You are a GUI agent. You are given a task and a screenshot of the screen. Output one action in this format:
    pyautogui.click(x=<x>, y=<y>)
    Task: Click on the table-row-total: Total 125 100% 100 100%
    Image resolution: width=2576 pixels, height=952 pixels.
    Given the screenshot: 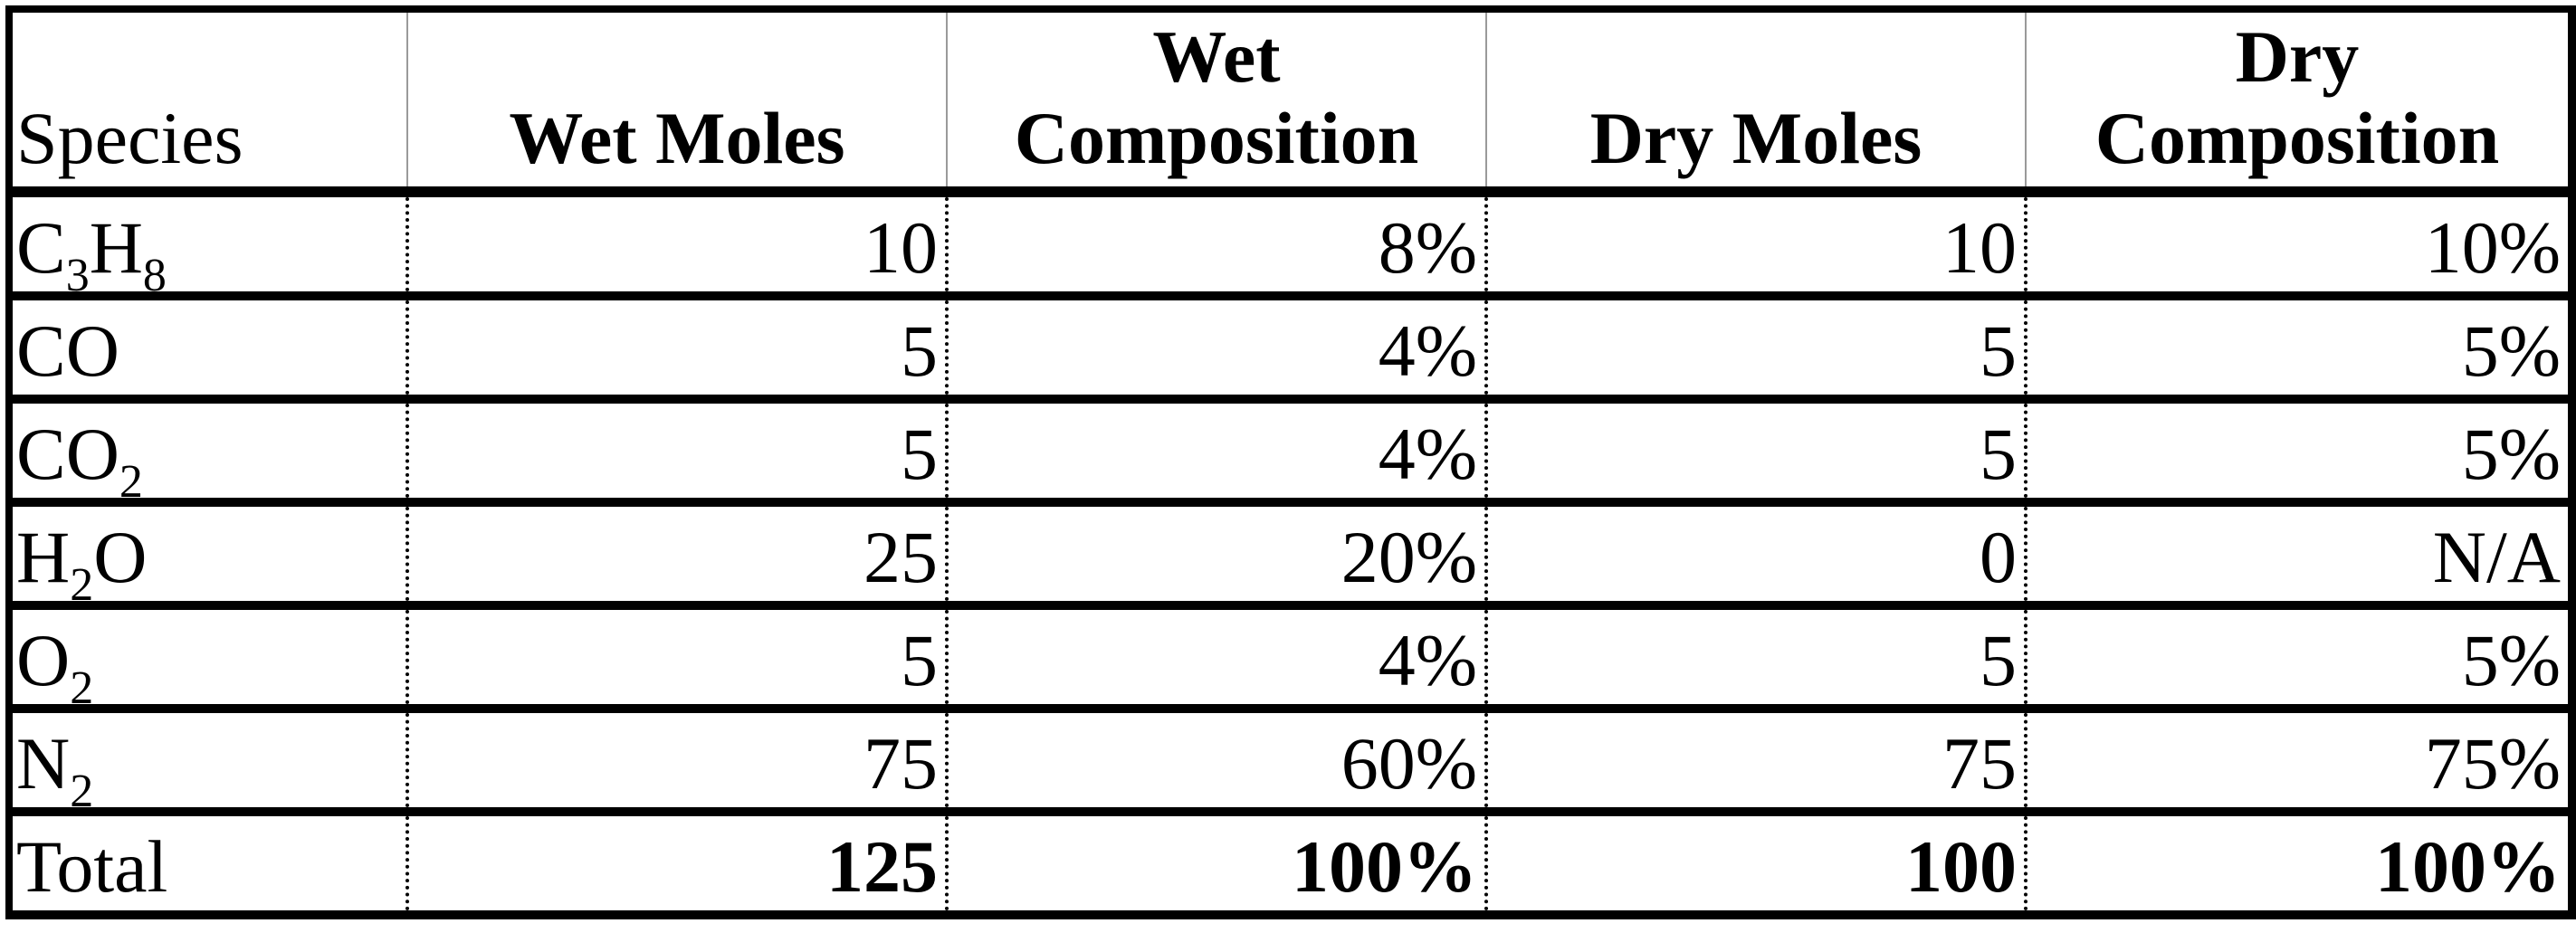 What is the action you would take?
    pyautogui.click(x=1291, y=863)
    